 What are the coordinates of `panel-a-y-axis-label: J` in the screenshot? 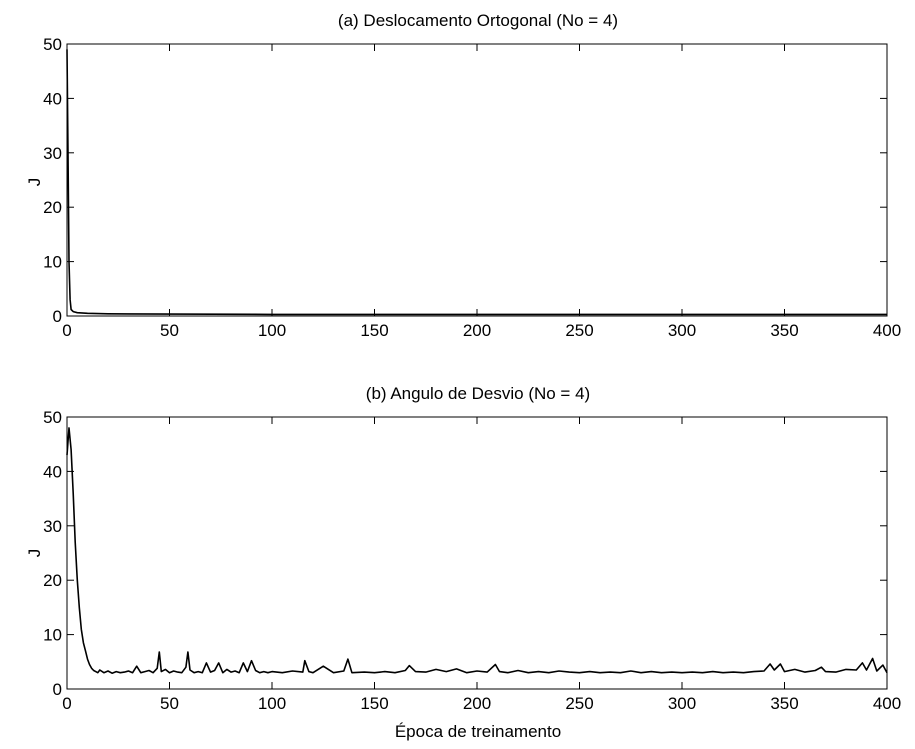 It's located at (34, 182).